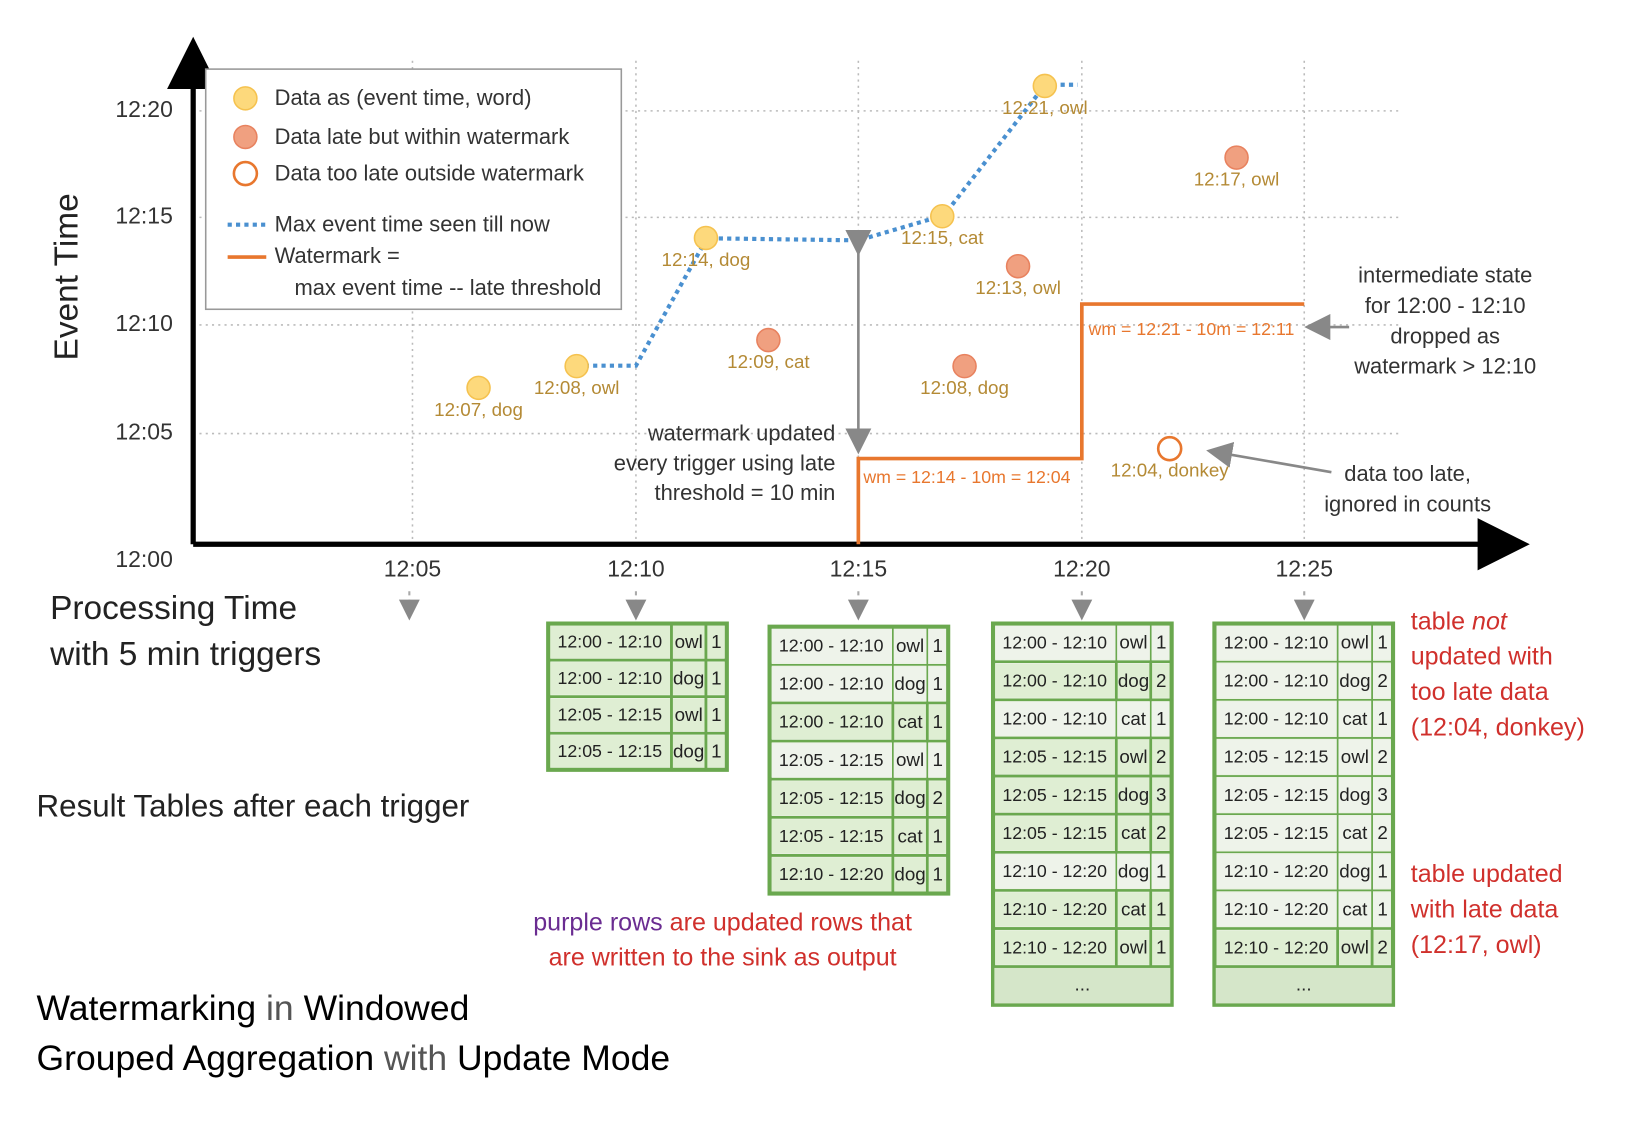 The width and height of the screenshot is (1629, 1125). What do you see at coordinates (1018, 287) in the screenshot?
I see `point-label: 12:13, owl` at bounding box center [1018, 287].